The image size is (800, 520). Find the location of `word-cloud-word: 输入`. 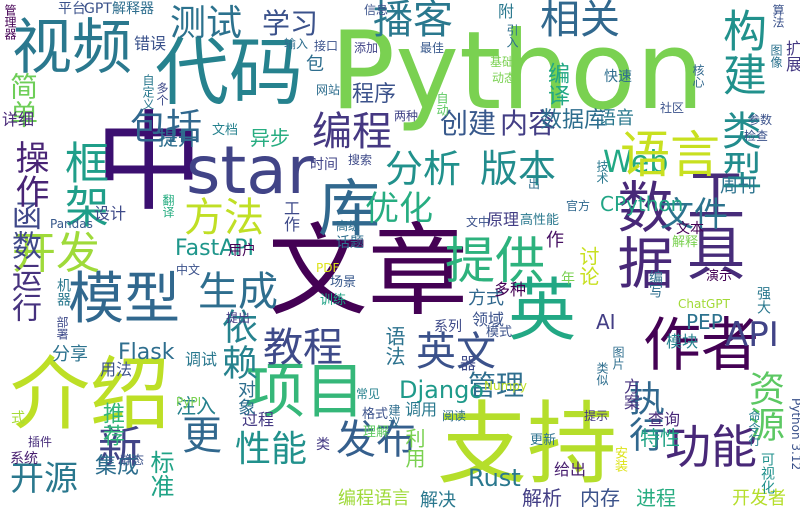

word-cloud-word: 输入 is located at coordinates (296, 44).